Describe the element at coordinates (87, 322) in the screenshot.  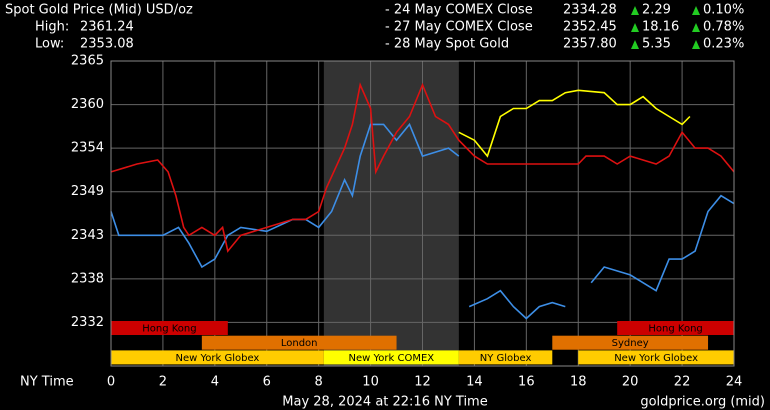
I see `y-tick-label: 2332` at that location.